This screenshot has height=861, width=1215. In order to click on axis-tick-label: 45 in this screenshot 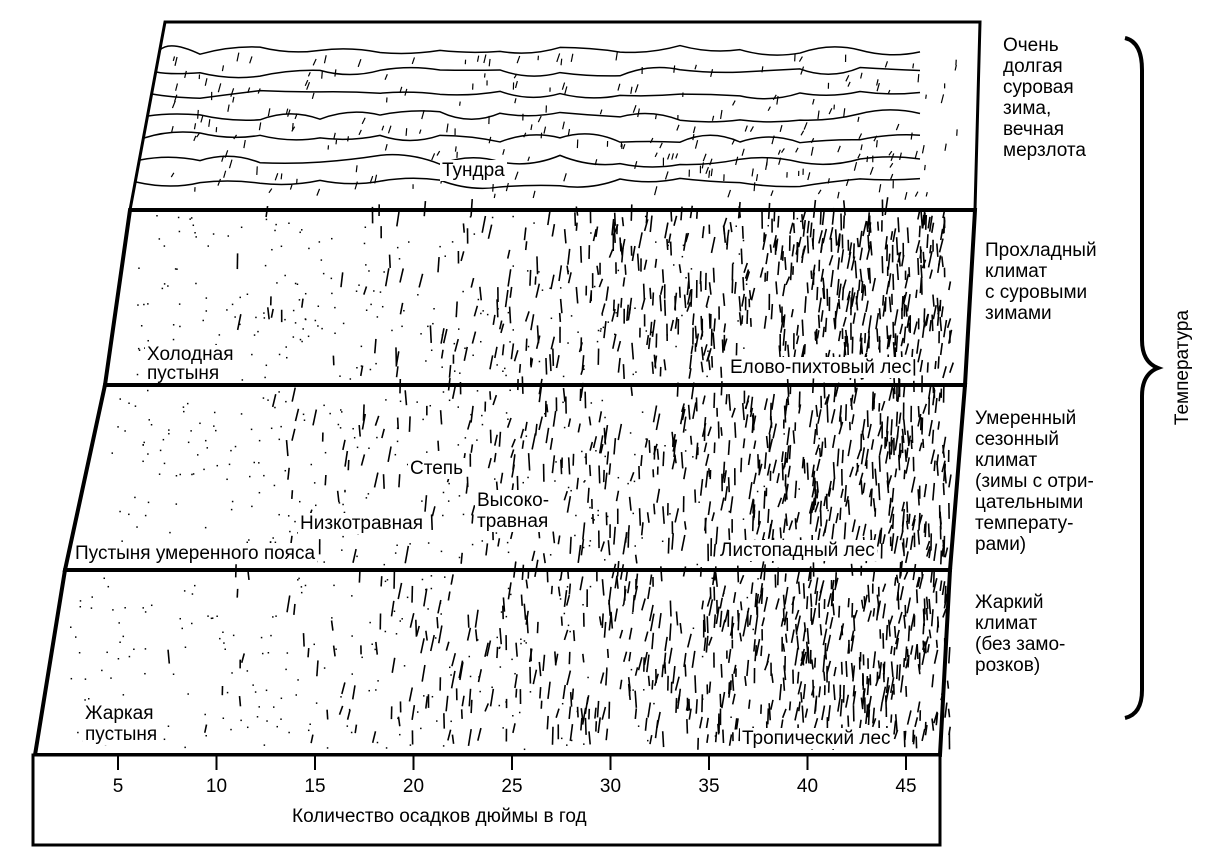, I will do `click(906, 786)`.